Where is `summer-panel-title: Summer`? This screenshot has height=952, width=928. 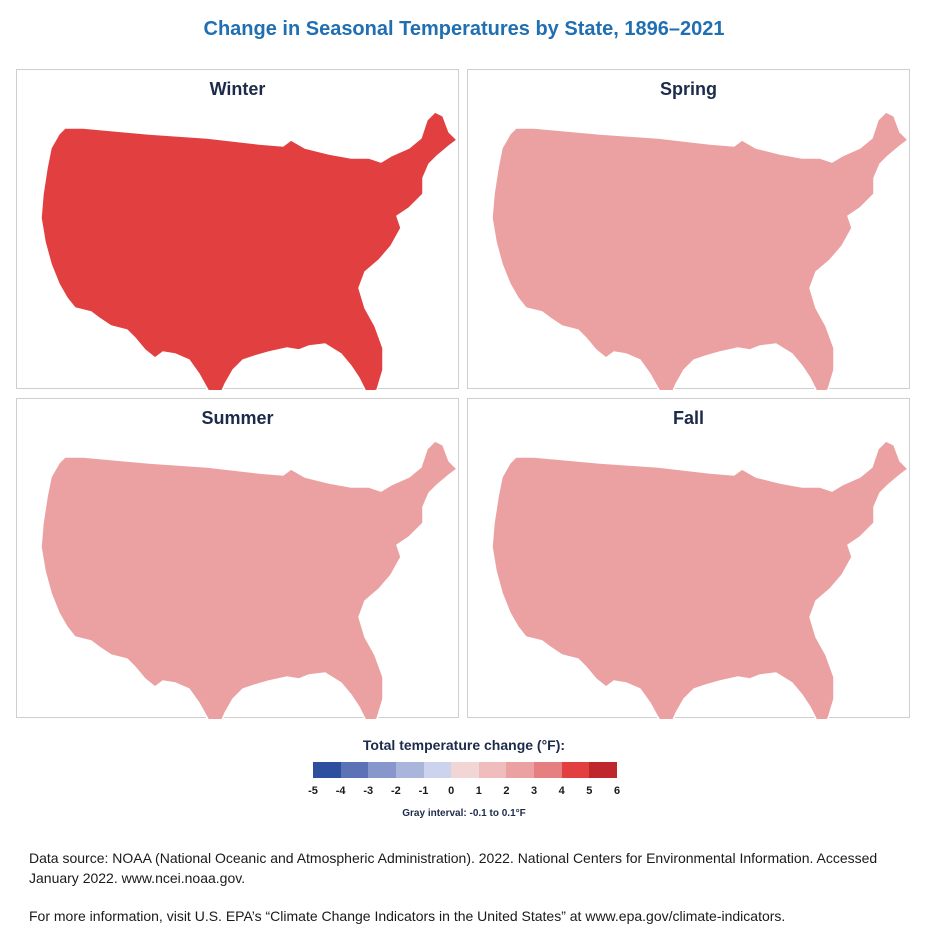
summer-panel-title: Summer is located at coordinates (237, 418).